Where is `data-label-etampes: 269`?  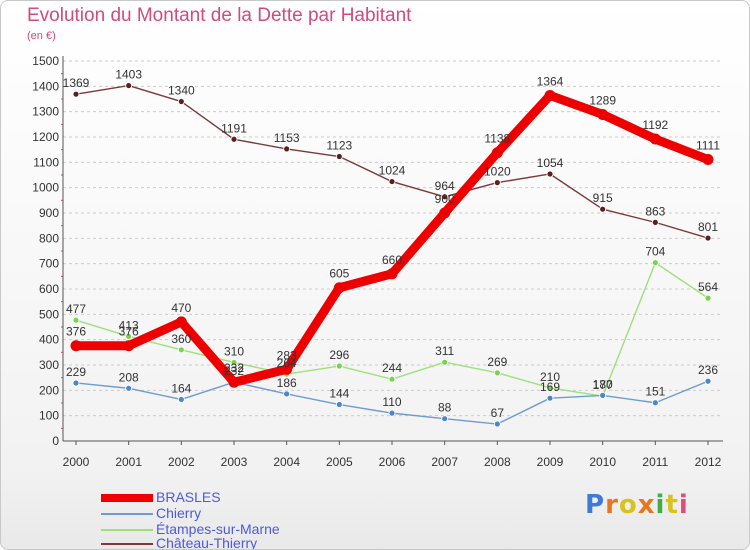 data-label-etampes: 269 is located at coordinates (497, 362).